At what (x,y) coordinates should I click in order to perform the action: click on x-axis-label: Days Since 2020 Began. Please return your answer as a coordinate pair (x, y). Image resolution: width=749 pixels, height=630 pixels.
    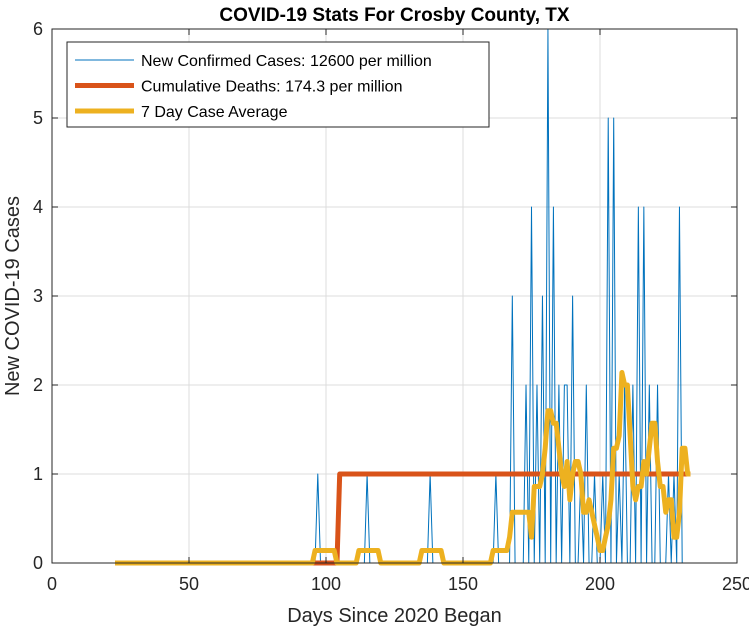
    Looking at the image, I should click on (394, 616).